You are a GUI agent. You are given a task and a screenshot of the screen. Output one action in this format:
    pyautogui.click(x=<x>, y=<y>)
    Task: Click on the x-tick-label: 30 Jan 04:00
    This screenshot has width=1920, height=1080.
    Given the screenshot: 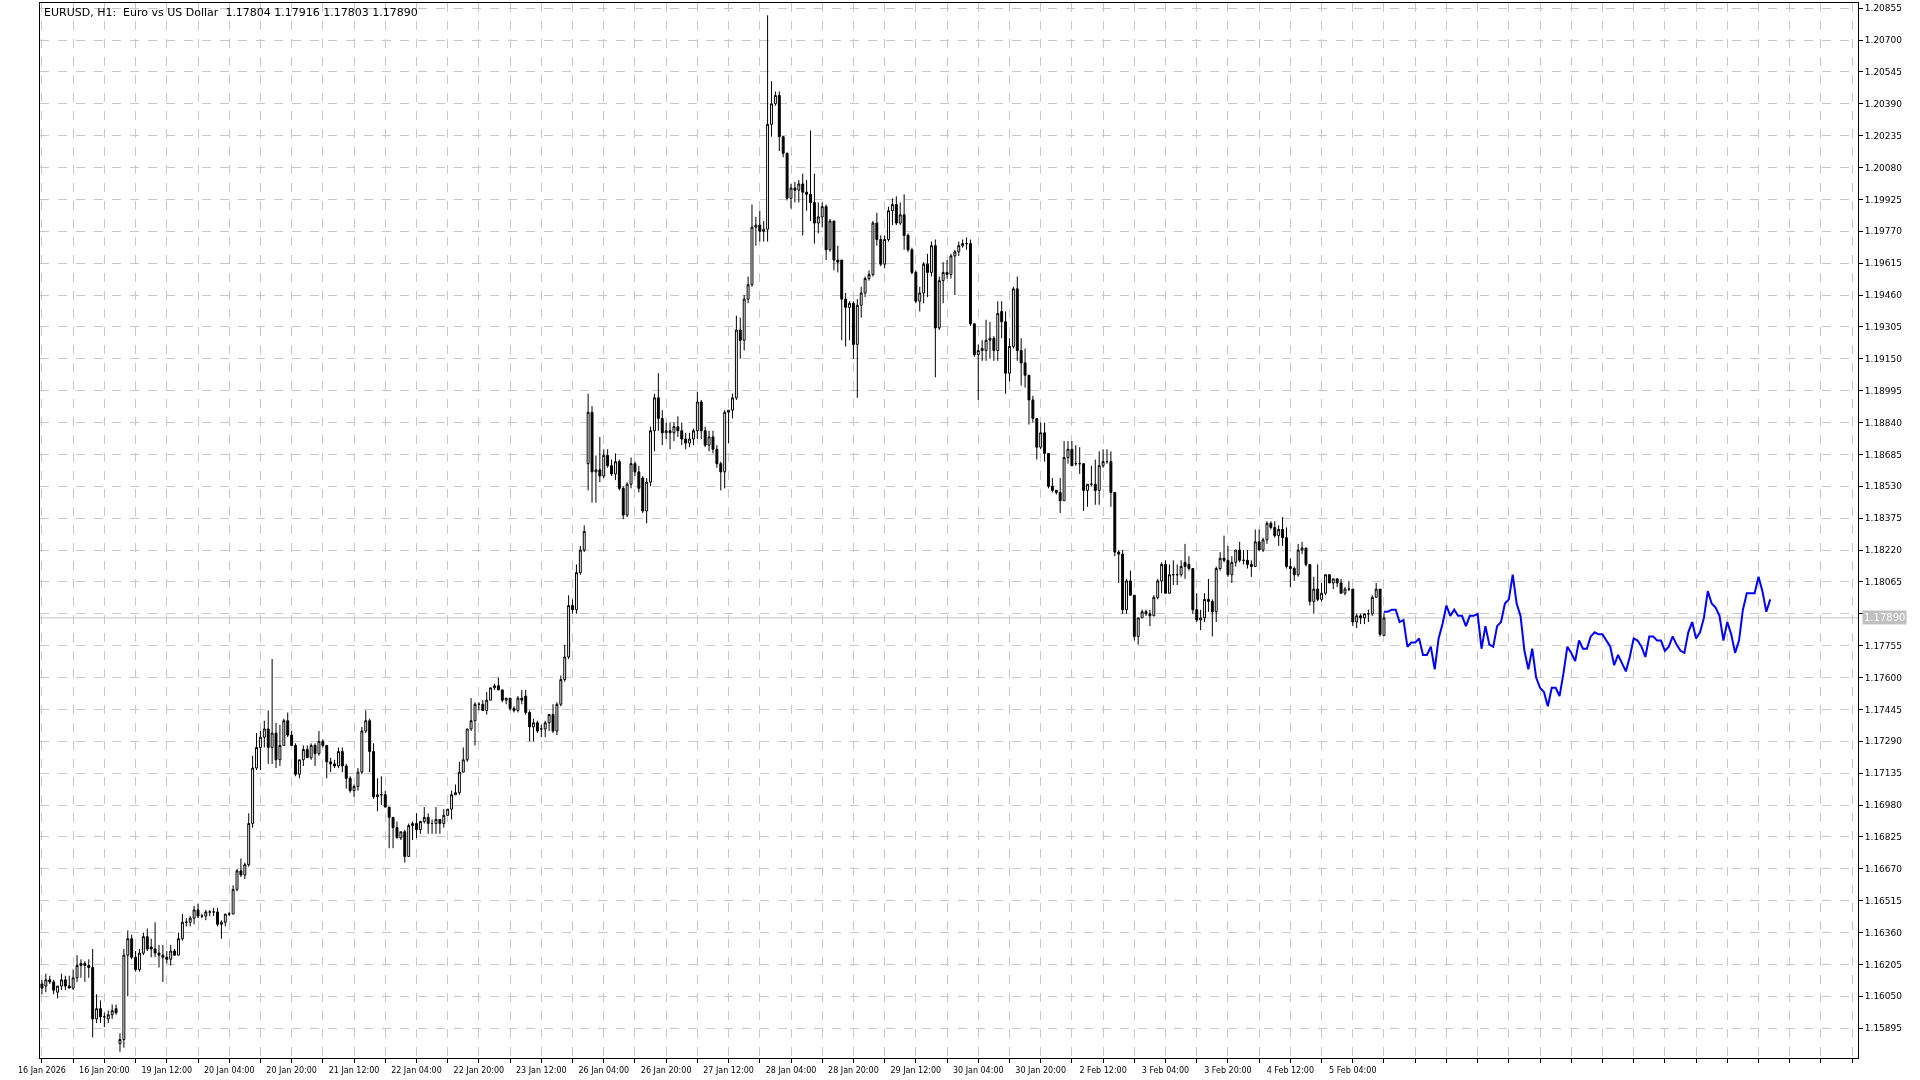 What is the action you would take?
    pyautogui.click(x=978, y=1070)
    